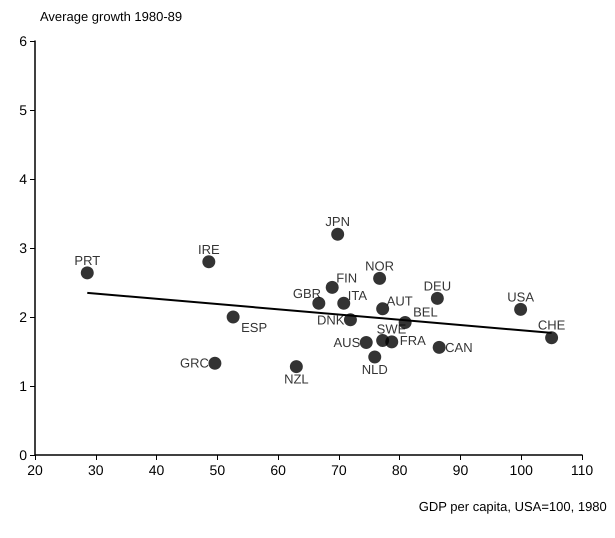 This screenshot has width=615, height=538. Describe the element at coordinates (339, 470) in the screenshot. I see `x-tick-label: 70` at that location.